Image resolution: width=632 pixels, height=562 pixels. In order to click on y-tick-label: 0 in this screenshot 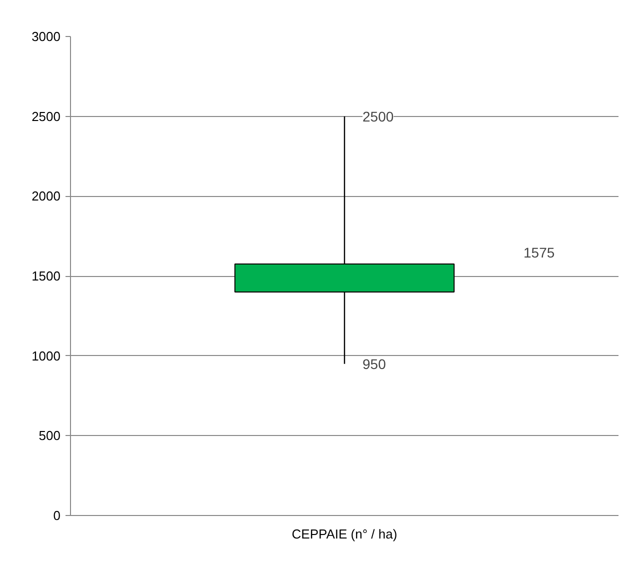, I will do `click(57, 515)`.